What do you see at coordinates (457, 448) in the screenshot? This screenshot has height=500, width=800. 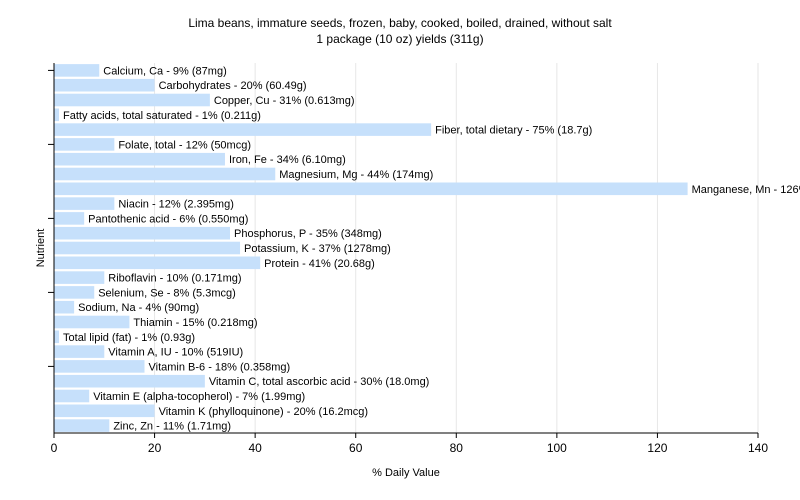 I see `x-tick-label: 80` at bounding box center [457, 448].